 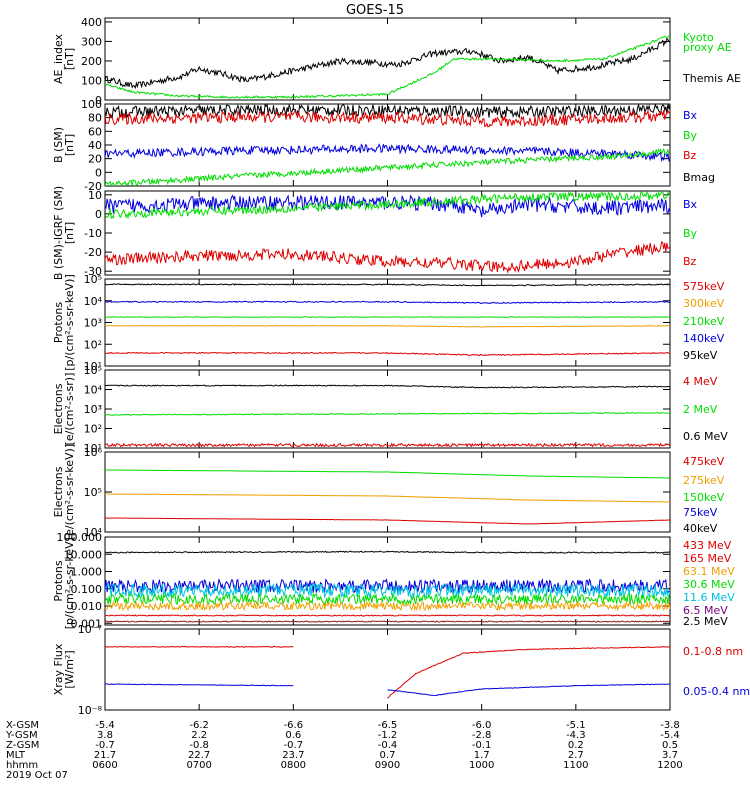 What do you see at coordinates (93, 323) in the screenshot?
I see `y-tick-label: 10³` at bounding box center [93, 323].